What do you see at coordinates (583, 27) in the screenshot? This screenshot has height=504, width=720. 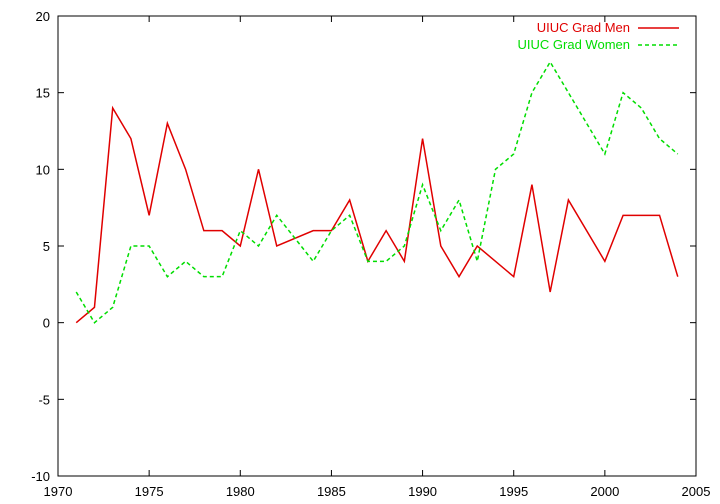 I see `legend-label-men: UIUC Grad Men` at bounding box center [583, 27].